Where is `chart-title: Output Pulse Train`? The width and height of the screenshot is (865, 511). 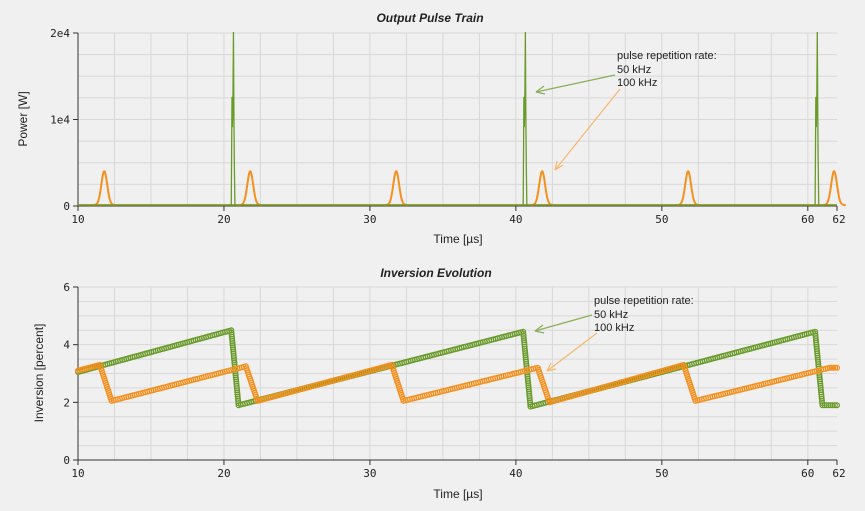
chart-title: Output Pulse Train is located at coordinates (429, 18).